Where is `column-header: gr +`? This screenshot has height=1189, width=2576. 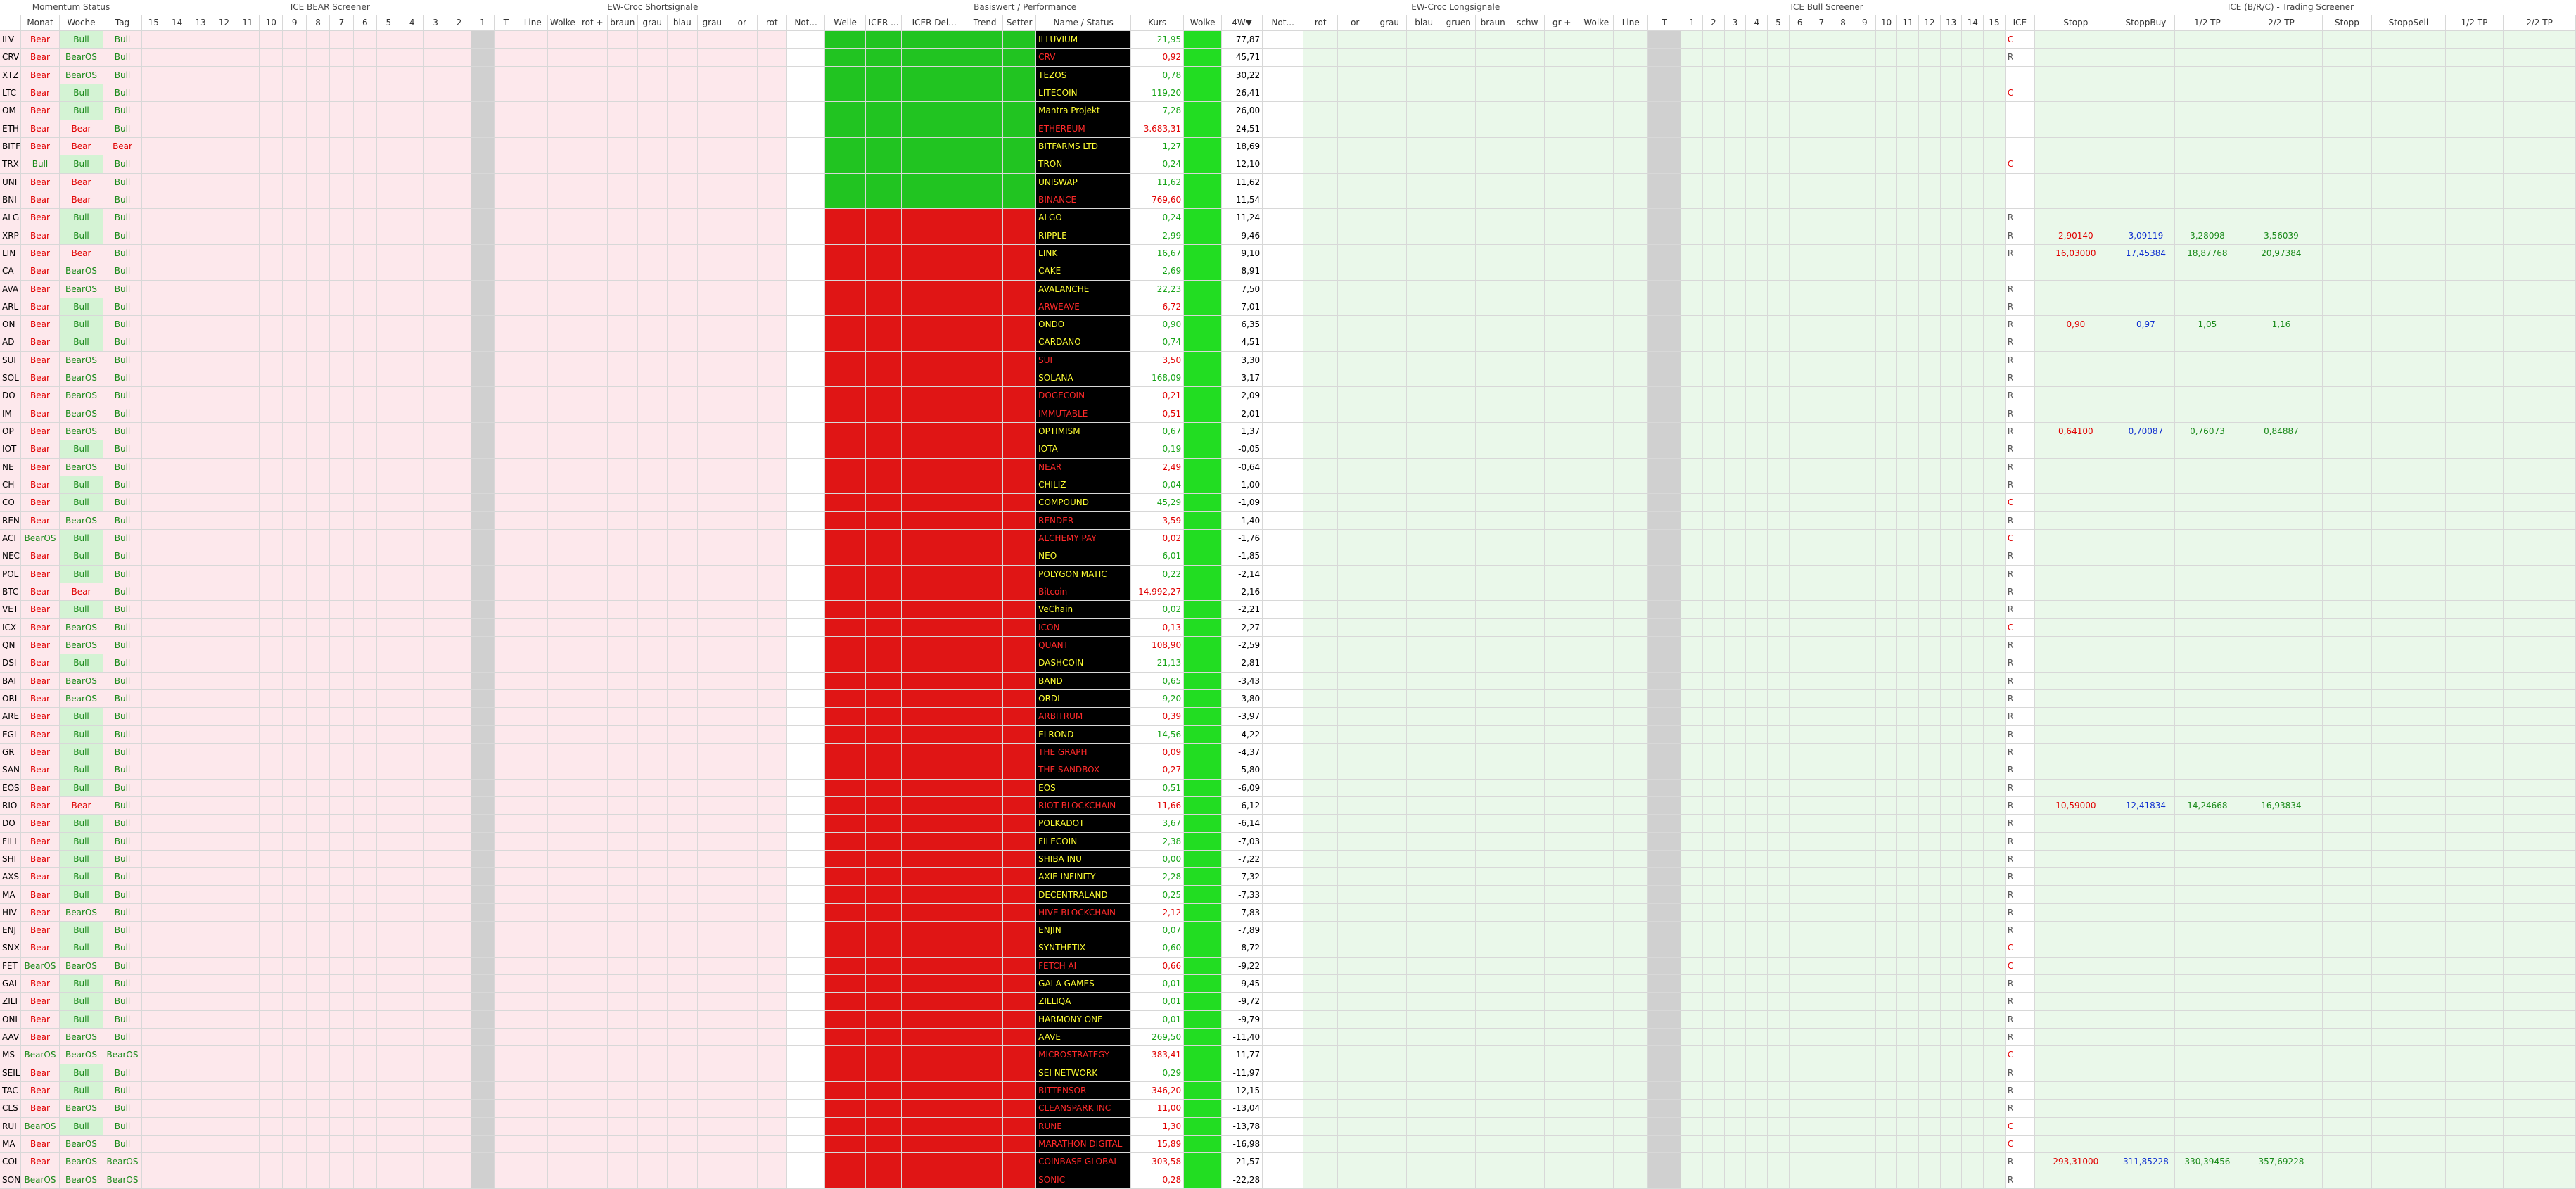 column-header: gr + is located at coordinates (1562, 23).